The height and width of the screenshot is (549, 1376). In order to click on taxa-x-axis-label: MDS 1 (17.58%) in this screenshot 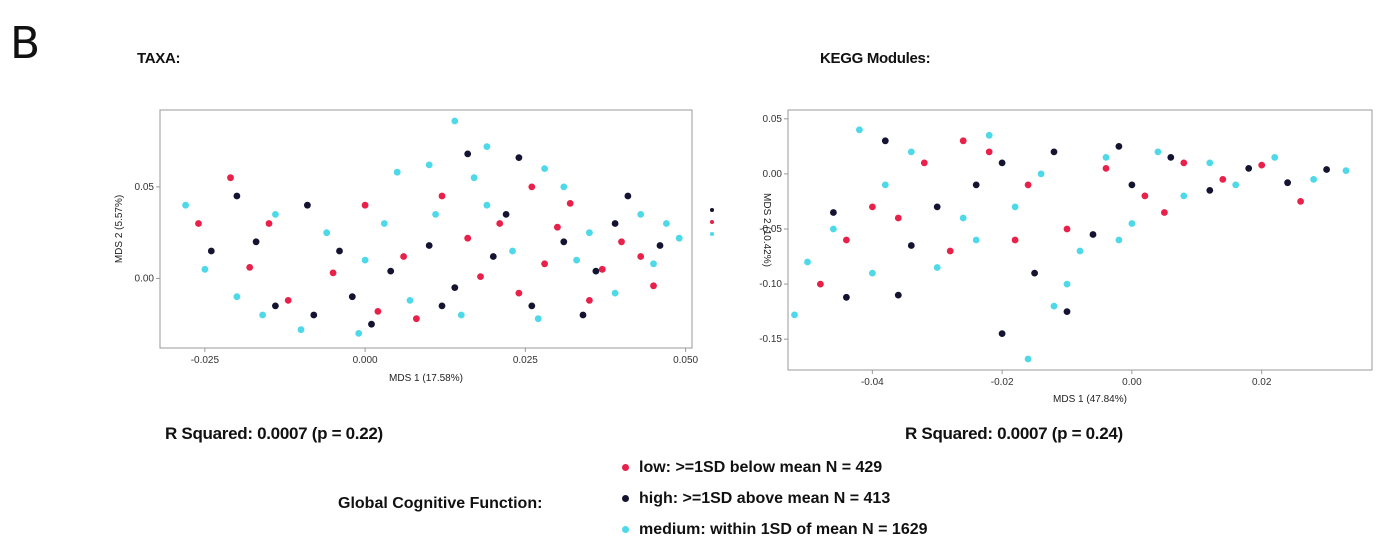, I will do `click(426, 378)`.